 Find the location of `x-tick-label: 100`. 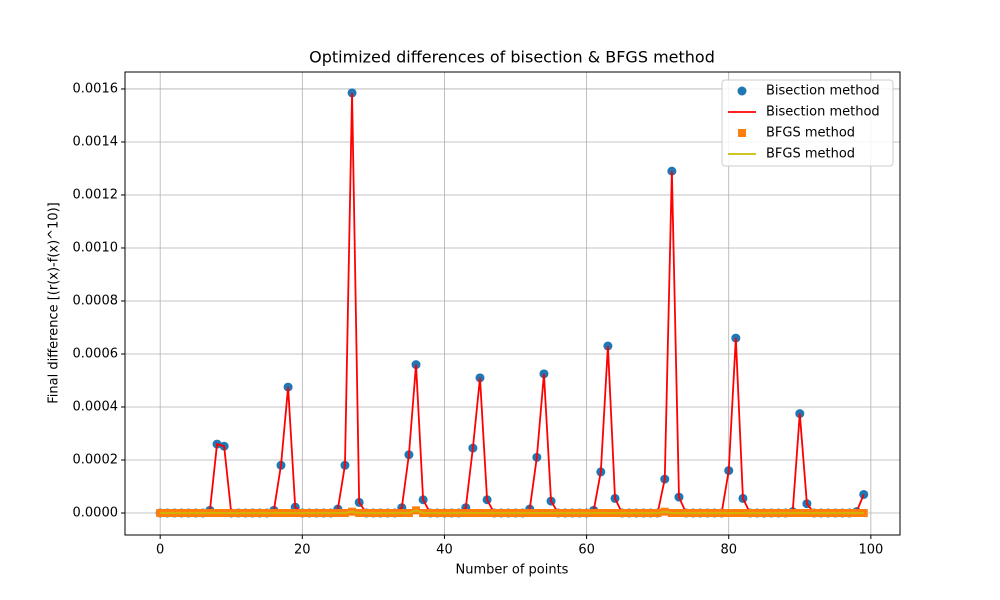

x-tick-label: 100 is located at coordinates (870, 550).